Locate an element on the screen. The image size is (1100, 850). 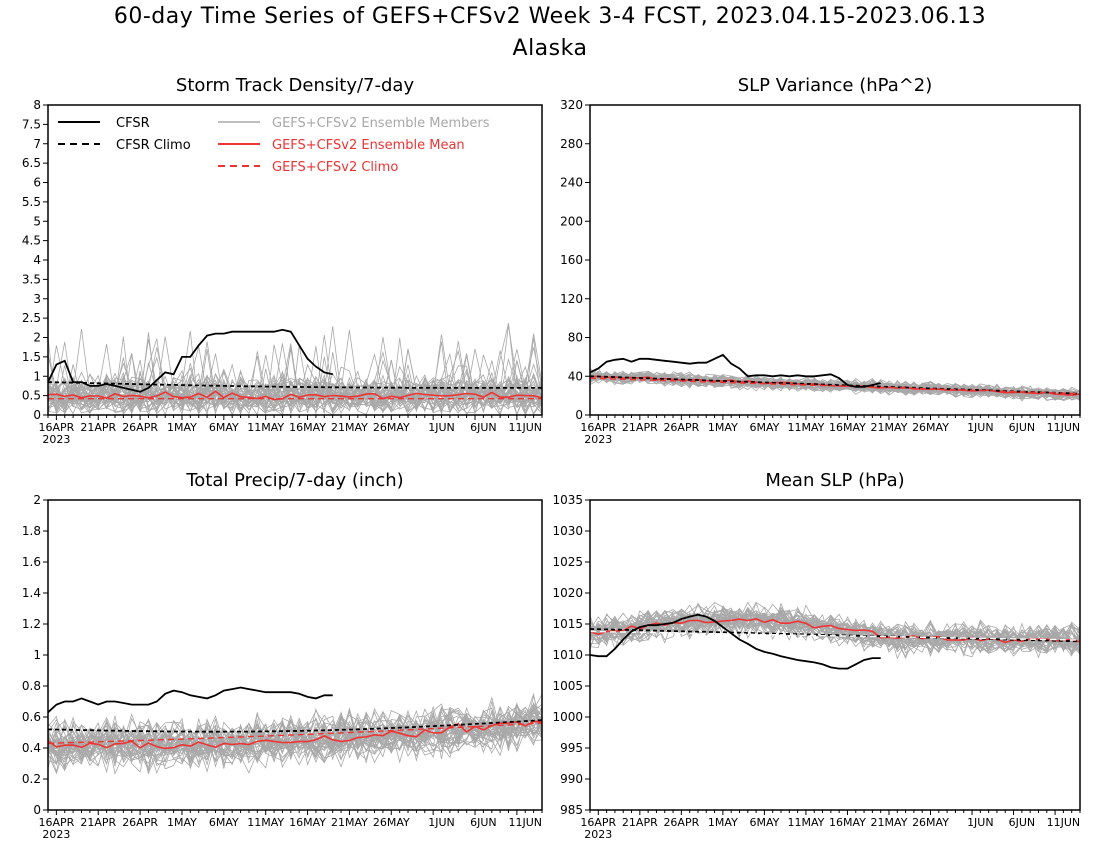
y-tick-label: 6.5 is located at coordinates (31, 163).